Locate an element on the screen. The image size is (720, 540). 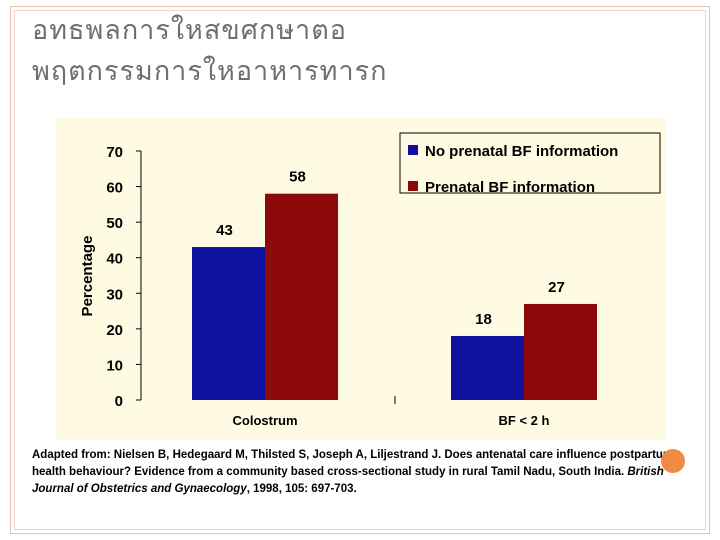
y-axis-title: Percentage is located at coordinates (87, 276).